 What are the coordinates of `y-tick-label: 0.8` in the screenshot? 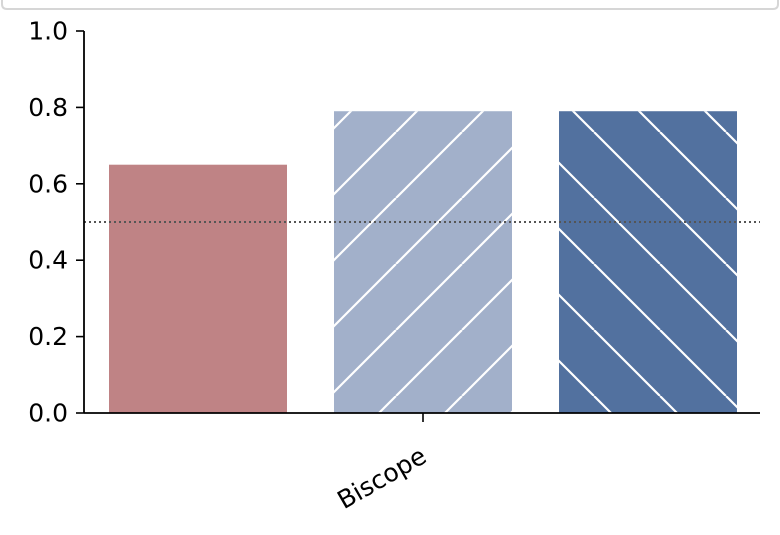 It's located at (48, 107).